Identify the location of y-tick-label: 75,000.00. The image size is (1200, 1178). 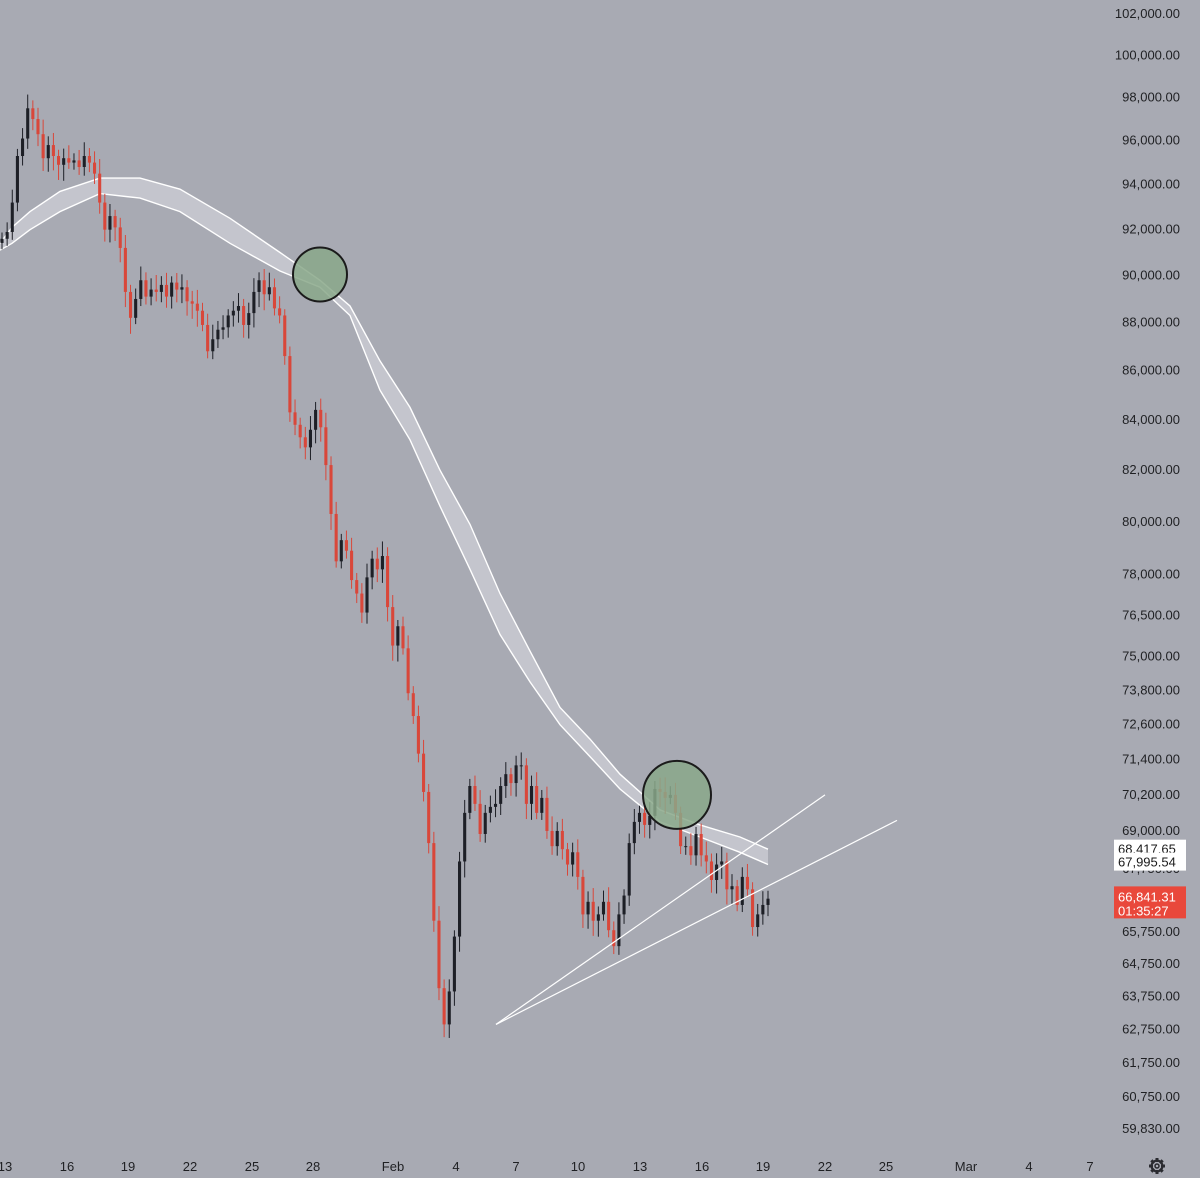
(1151, 656).